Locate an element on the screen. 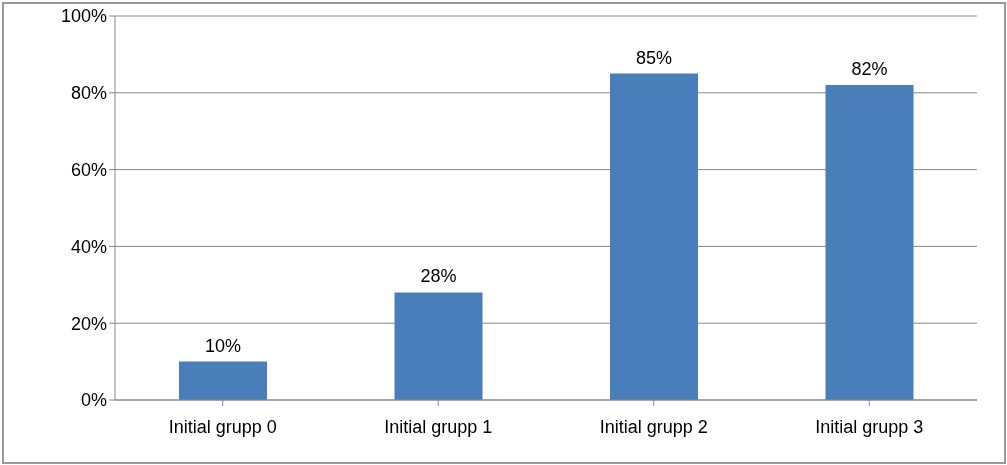 Image resolution: width=1007 pixels, height=465 pixels. x-tick-label: Initial grupp 1 is located at coordinates (438, 426).